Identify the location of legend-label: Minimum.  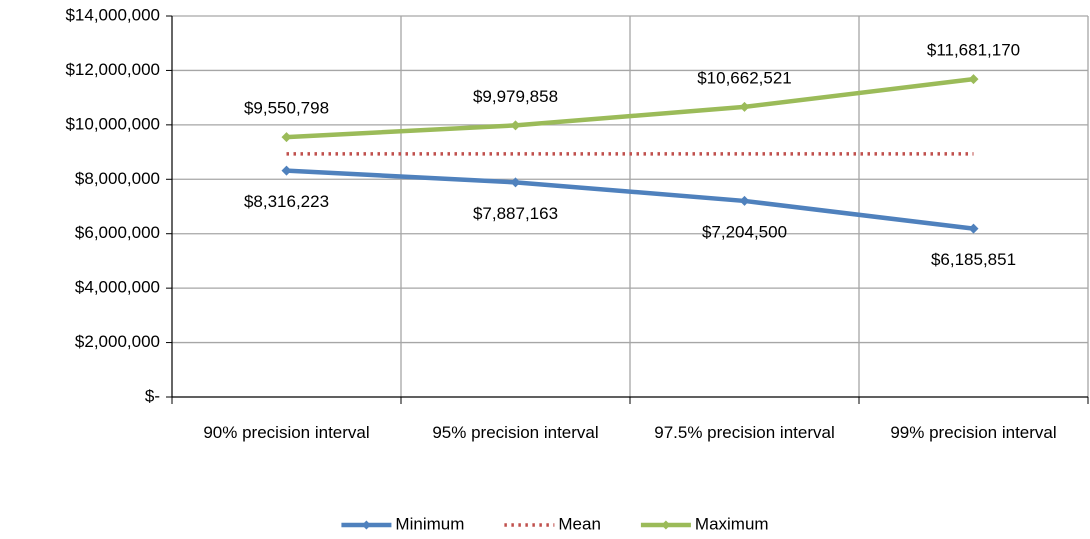
(429, 523).